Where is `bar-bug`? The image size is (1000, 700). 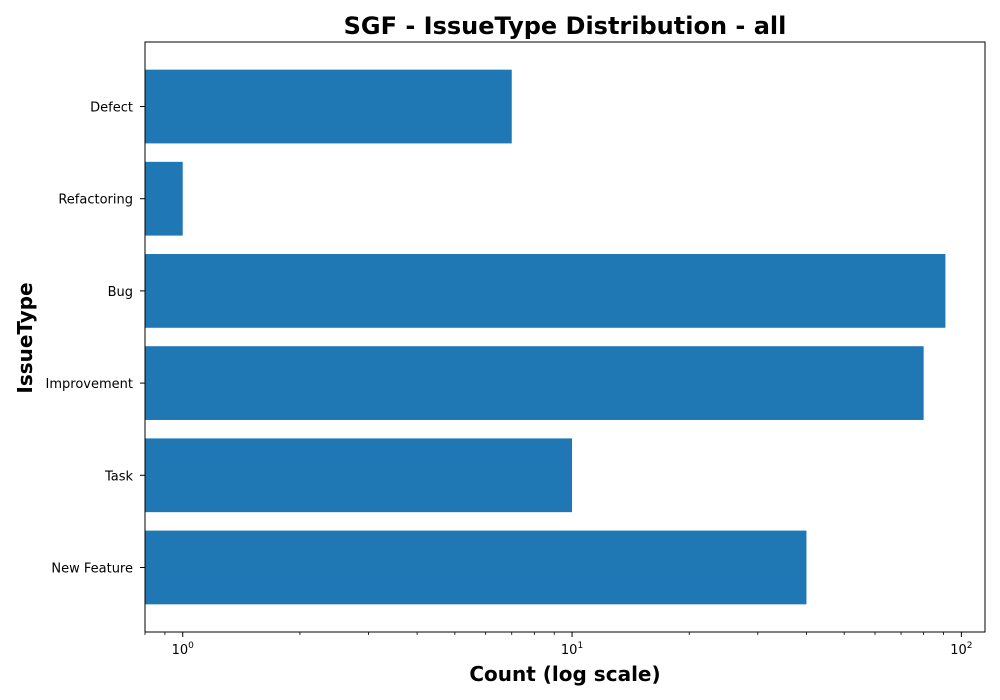 bar-bug is located at coordinates (545, 291).